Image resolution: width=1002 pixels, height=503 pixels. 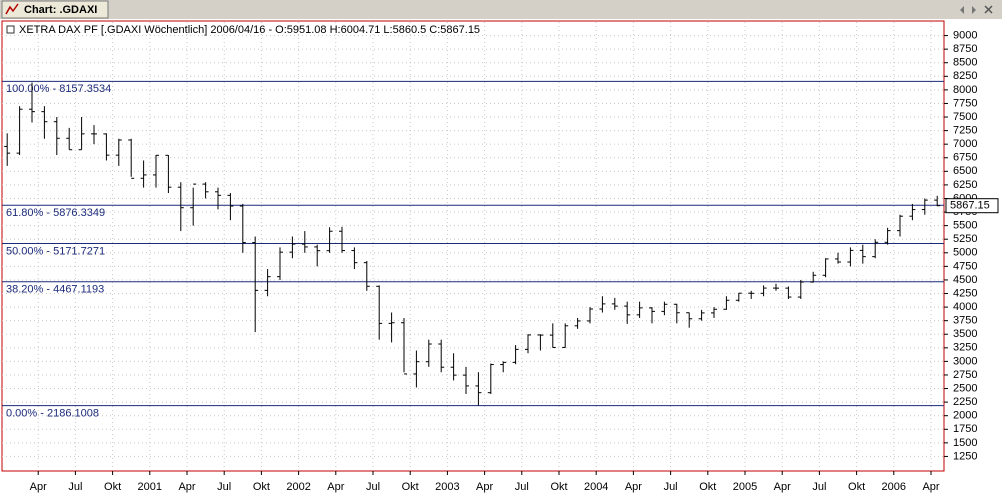 What do you see at coordinates (965, 253) in the screenshot?
I see `y-tick-label: 5000` at bounding box center [965, 253].